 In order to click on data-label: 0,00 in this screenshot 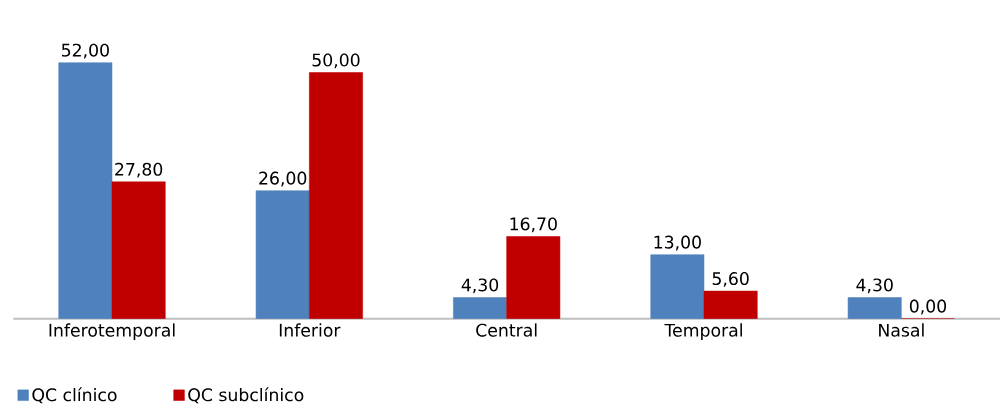, I will do `click(928, 307)`.